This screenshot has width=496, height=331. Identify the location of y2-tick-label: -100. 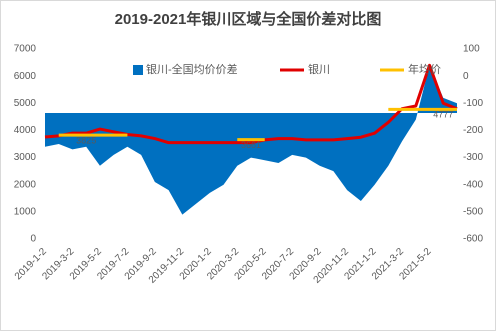
(473, 103).